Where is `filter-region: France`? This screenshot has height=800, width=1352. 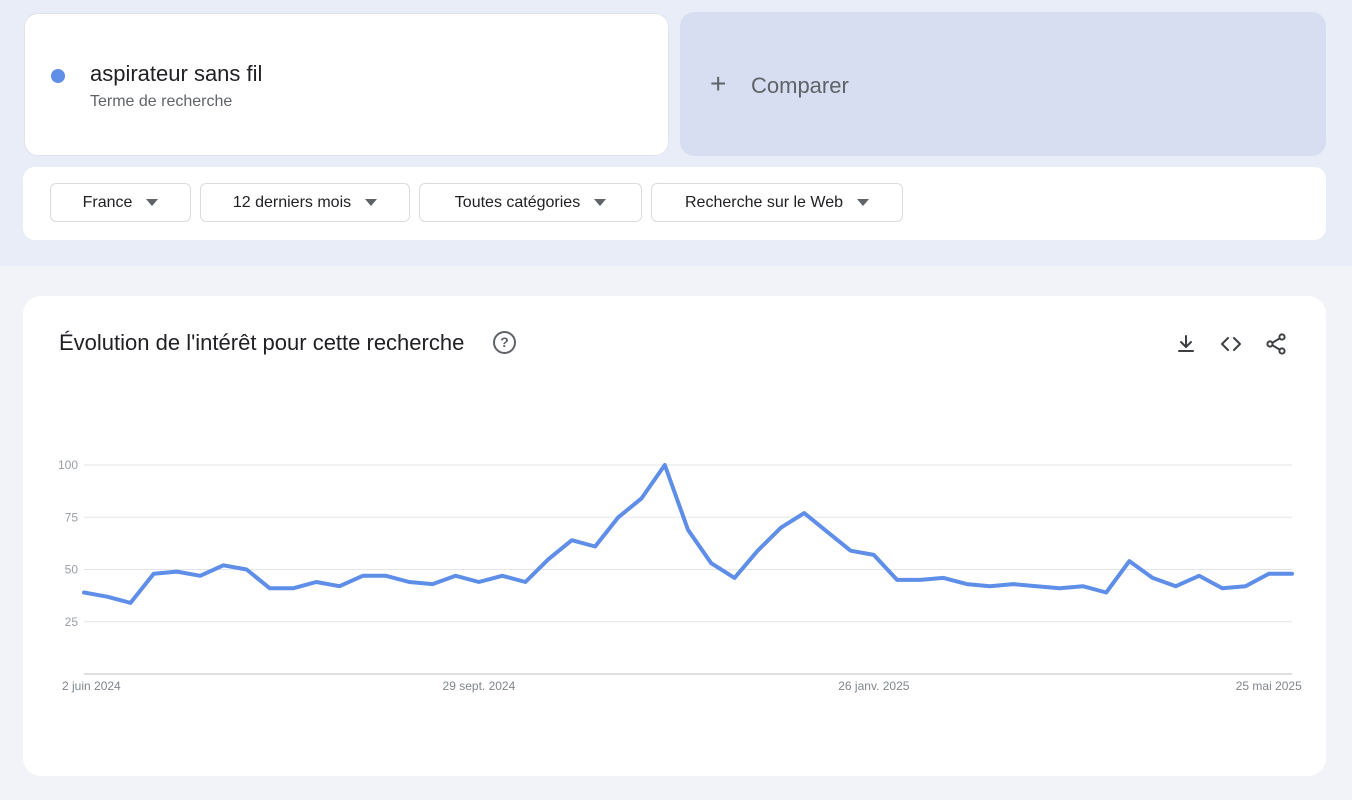
filter-region: France is located at coordinates (120, 202).